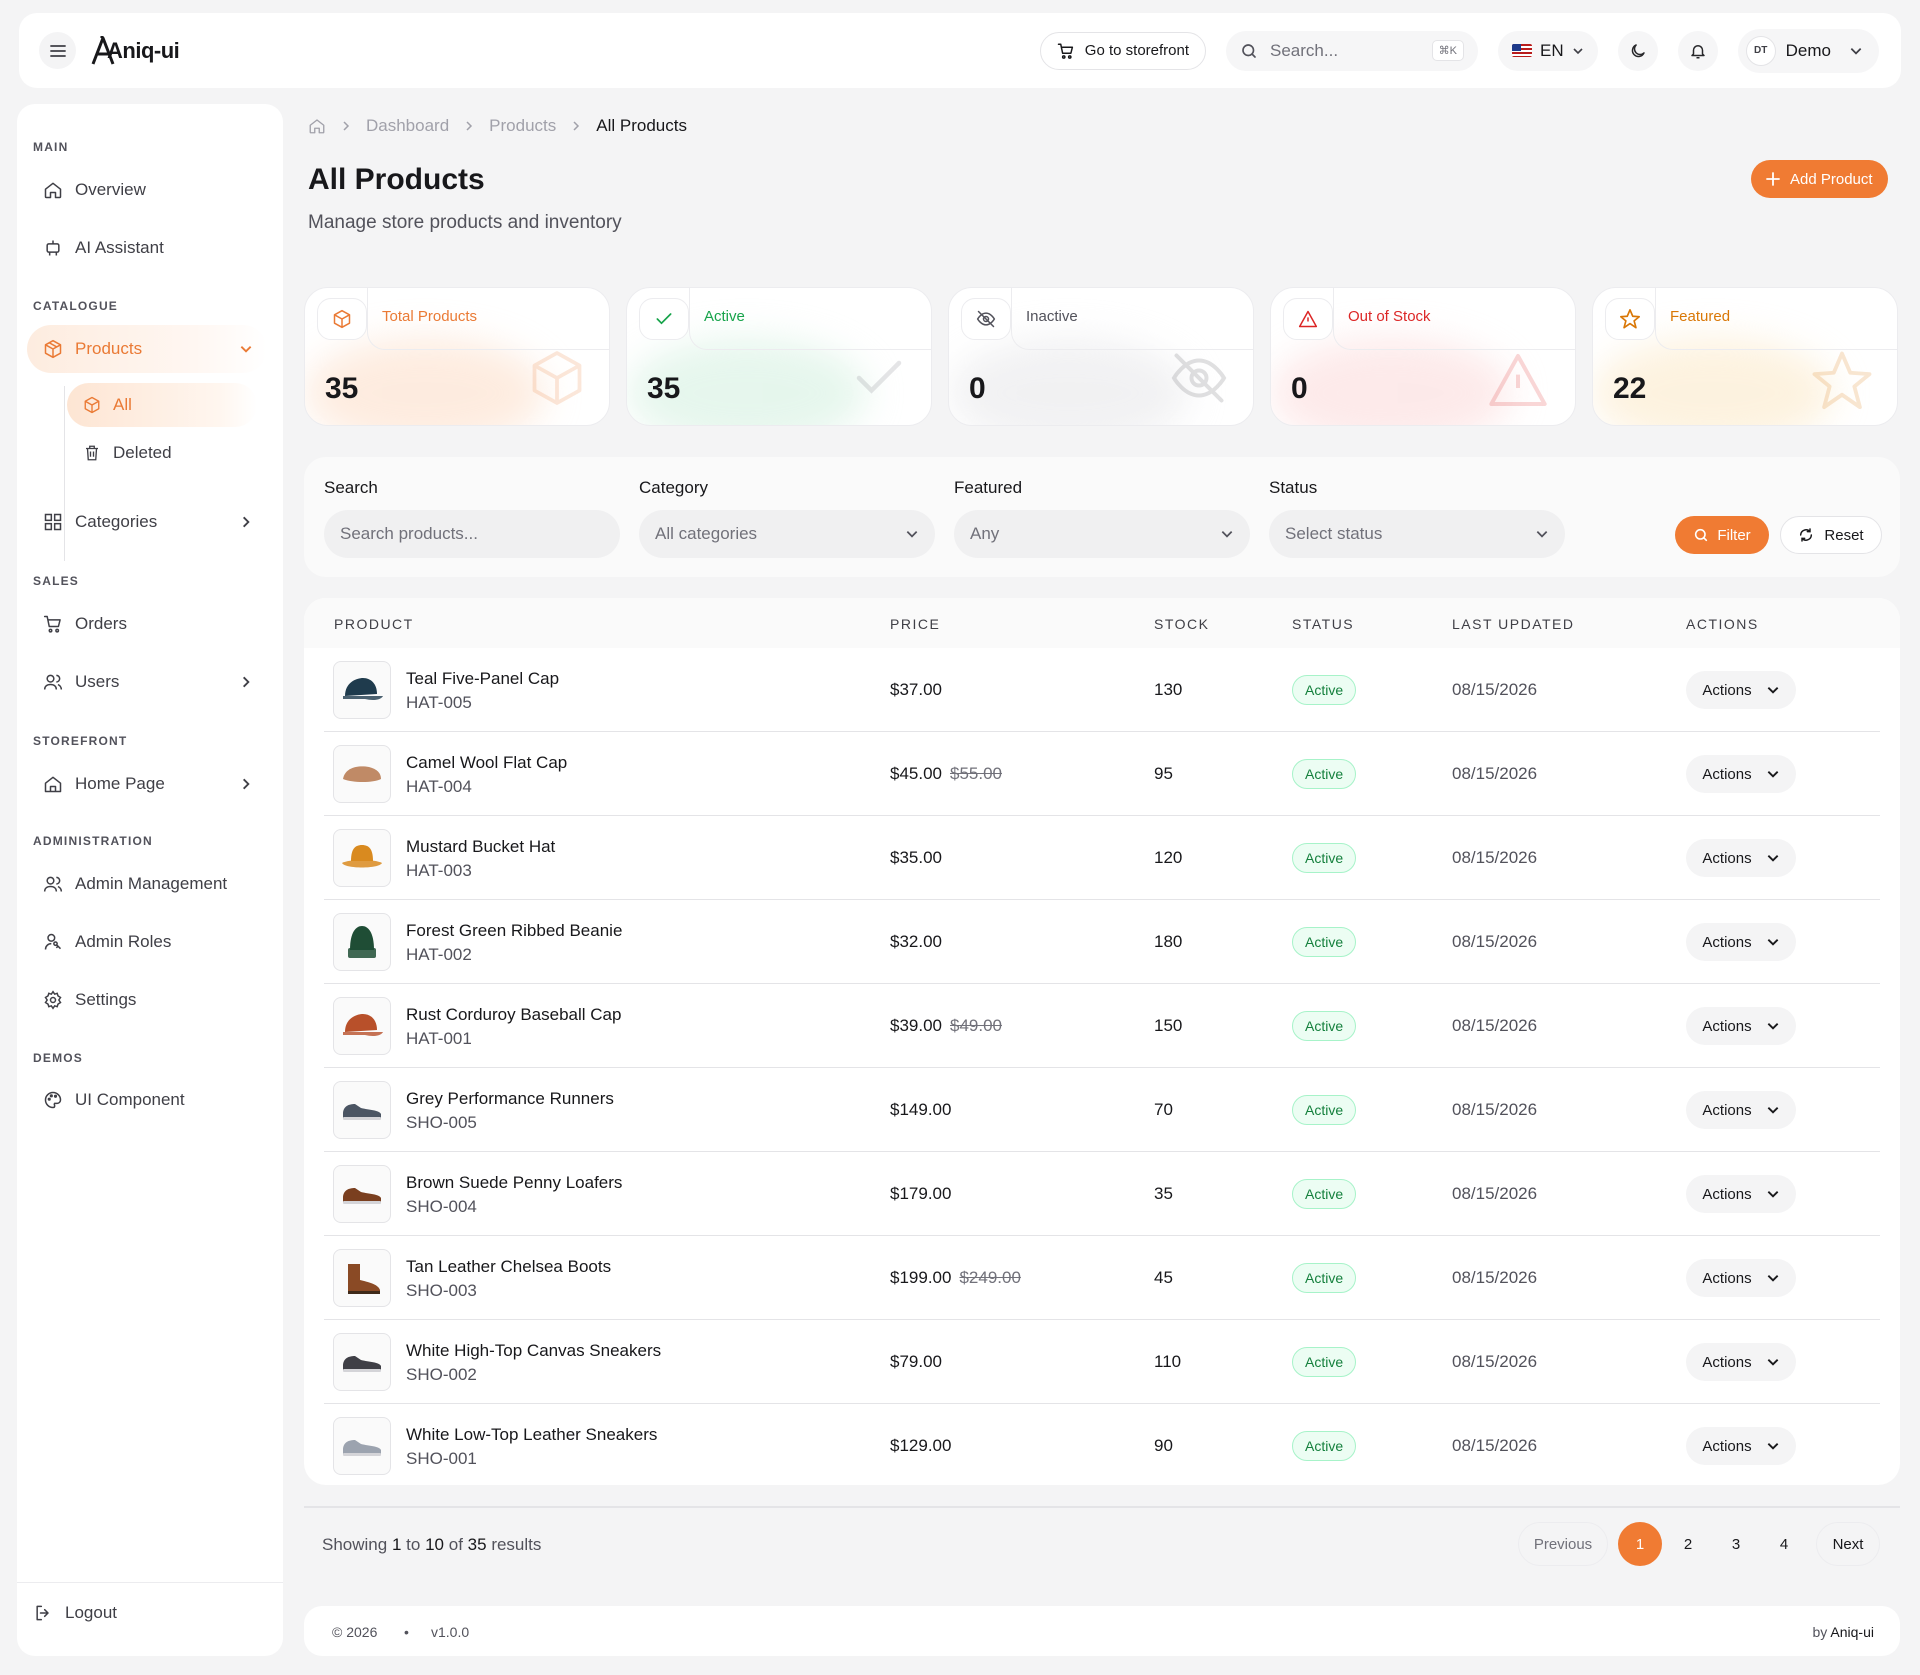 This screenshot has width=1920, height=1675. I want to click on original-price: $55.00, so click(976, 773).